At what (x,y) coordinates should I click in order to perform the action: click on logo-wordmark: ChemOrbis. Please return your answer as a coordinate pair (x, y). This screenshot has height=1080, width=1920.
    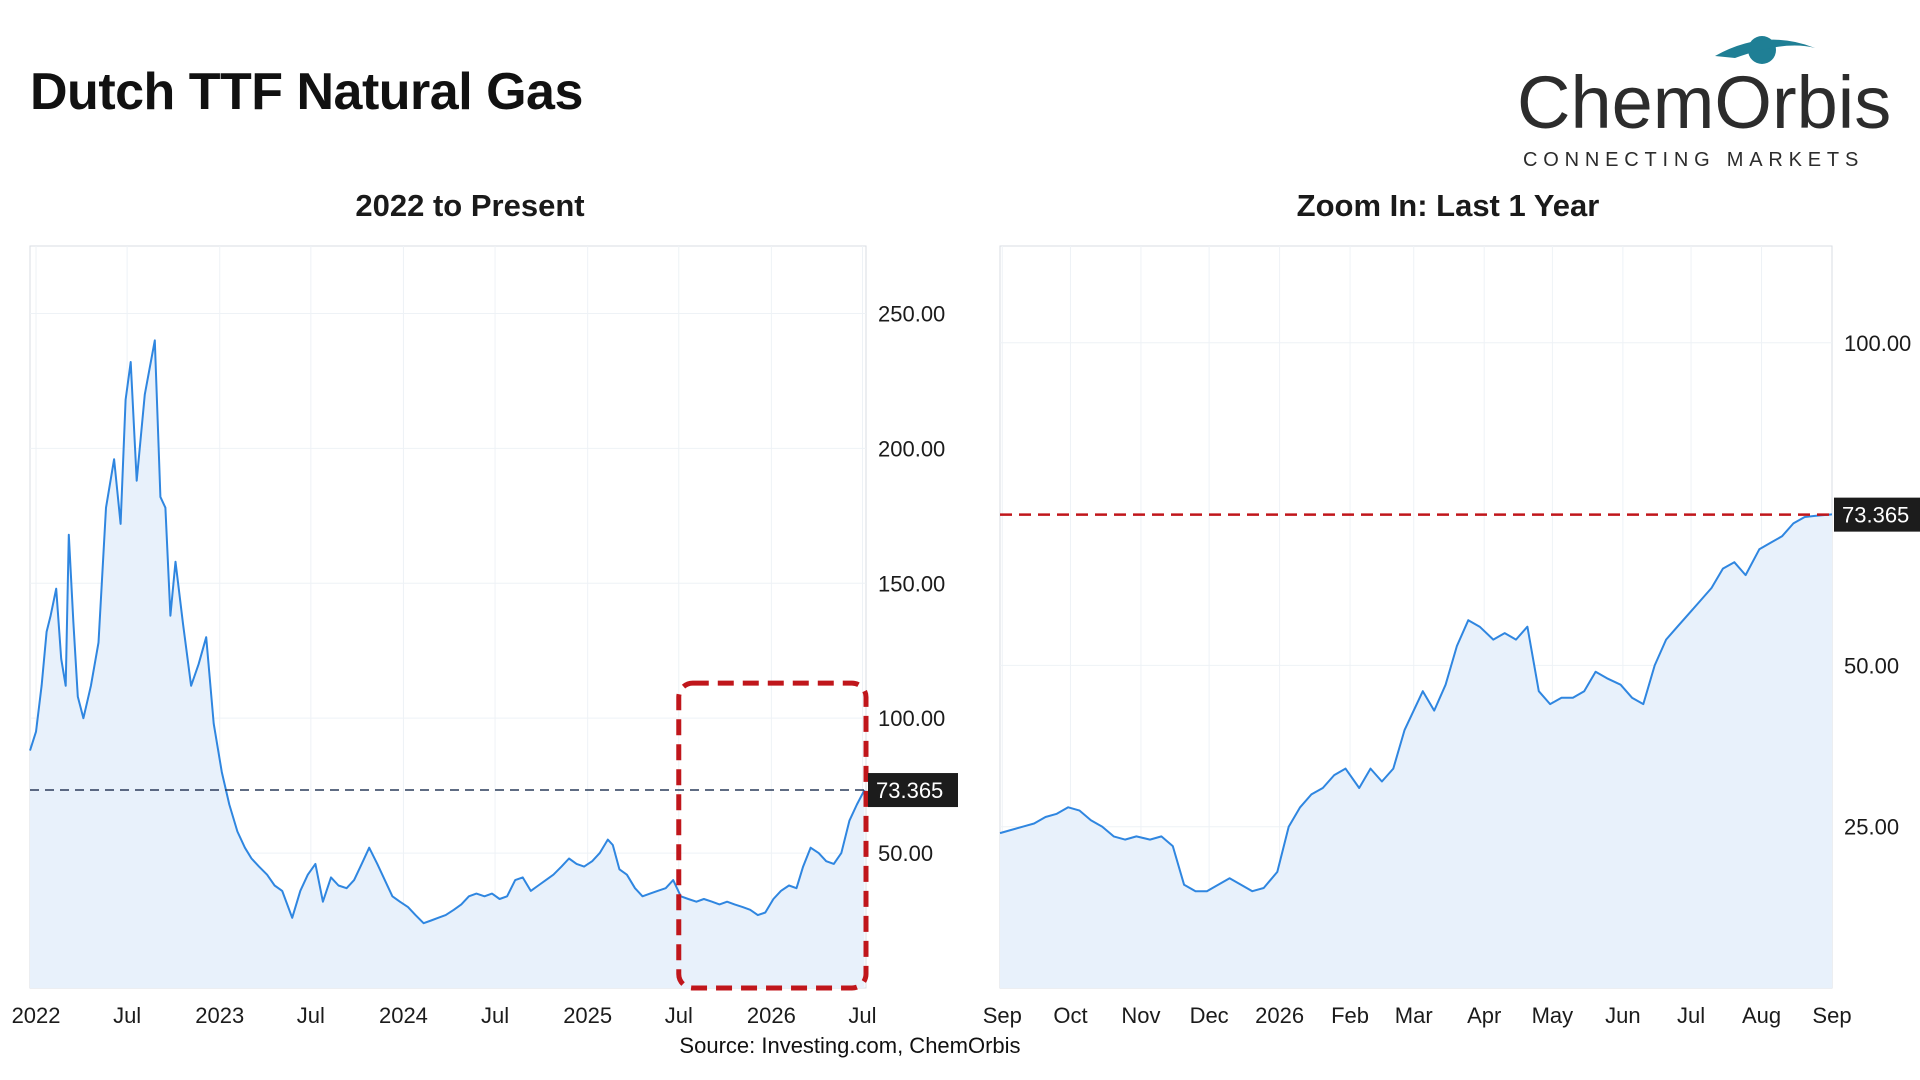
    Looking at the image, I should click on (1704, 102).